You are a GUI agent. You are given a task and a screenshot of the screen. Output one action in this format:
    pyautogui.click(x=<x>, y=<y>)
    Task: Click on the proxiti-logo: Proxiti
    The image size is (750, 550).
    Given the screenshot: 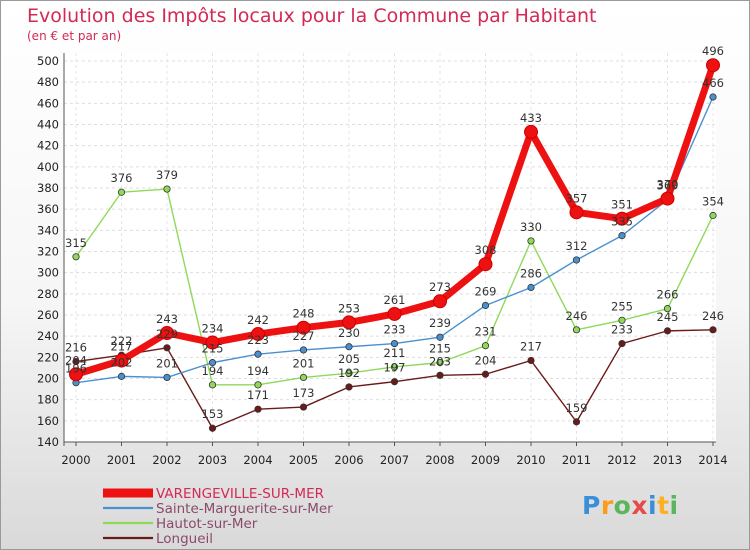 What is the action you would take?
    pyautogui.click(x=630, y=505)
    